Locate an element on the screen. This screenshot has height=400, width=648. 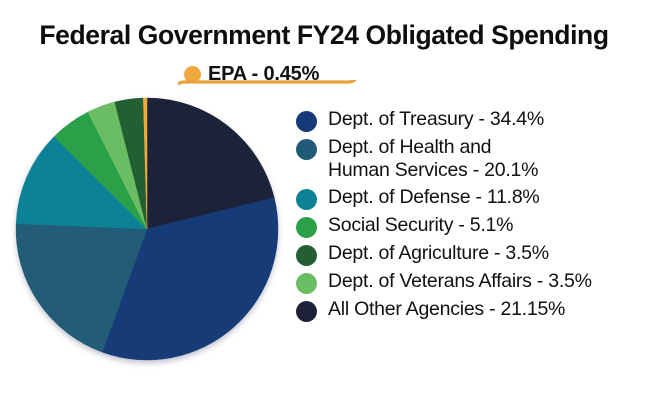
epa-leader-line-icon is located at coordinates (267, 83).